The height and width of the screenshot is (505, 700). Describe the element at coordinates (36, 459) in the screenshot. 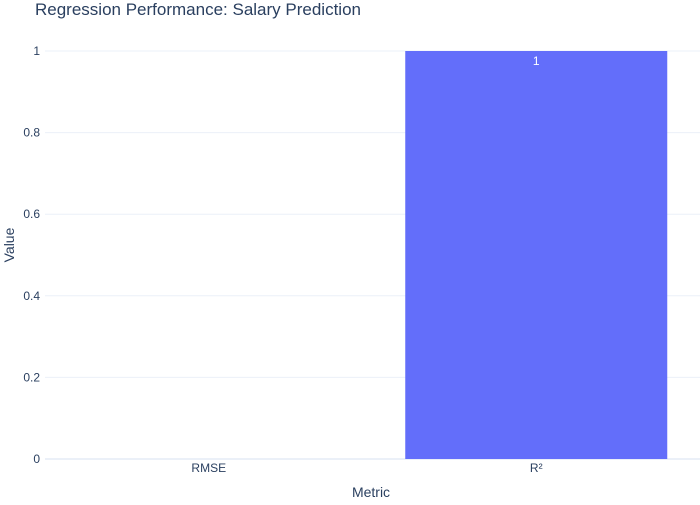

I see `y-tick-label: 0` at that location.